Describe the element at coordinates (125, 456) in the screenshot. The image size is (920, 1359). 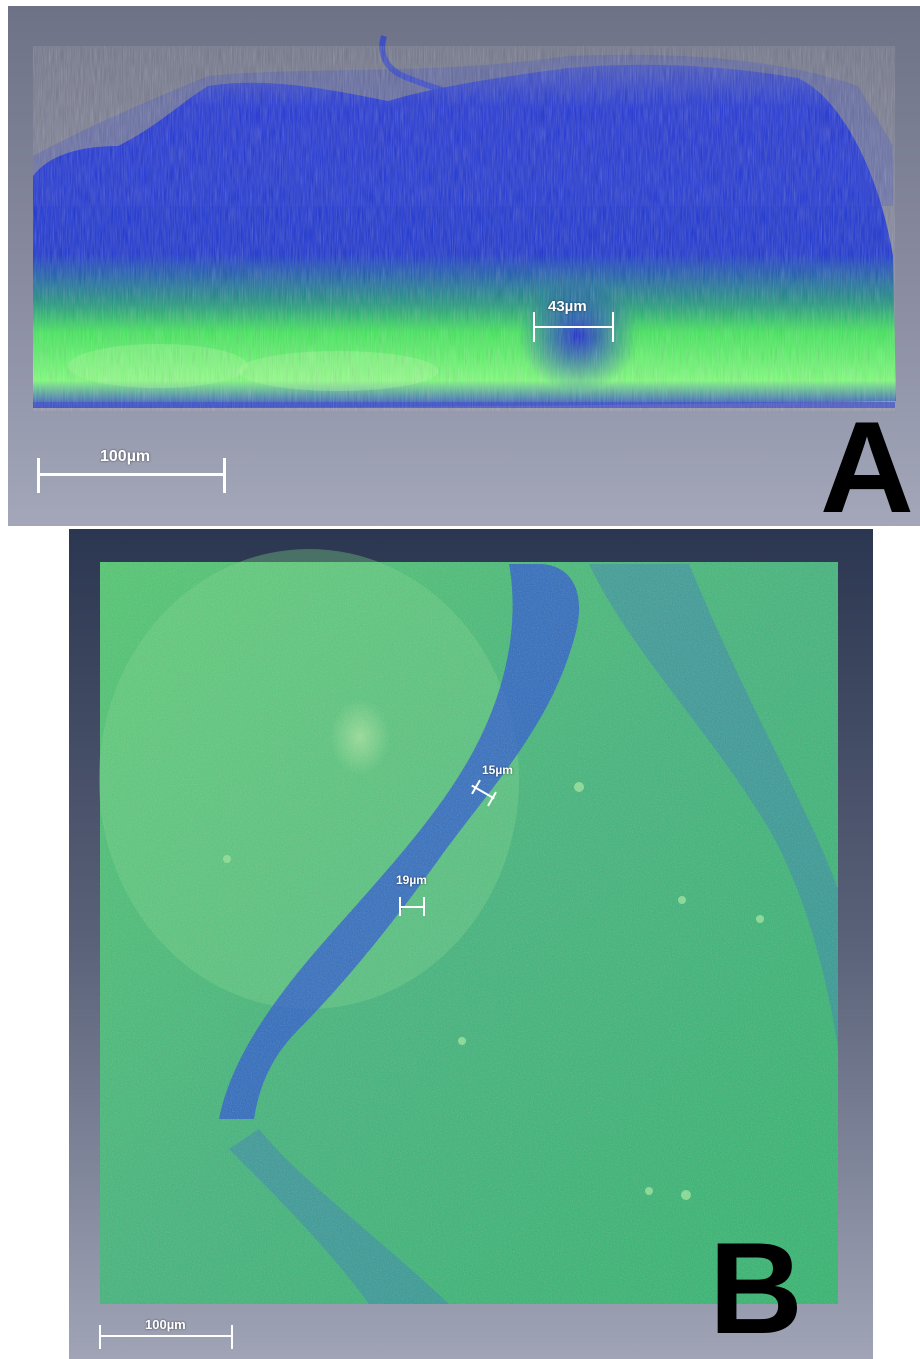
I see `scalebar-a-label: 100µm` at that location.